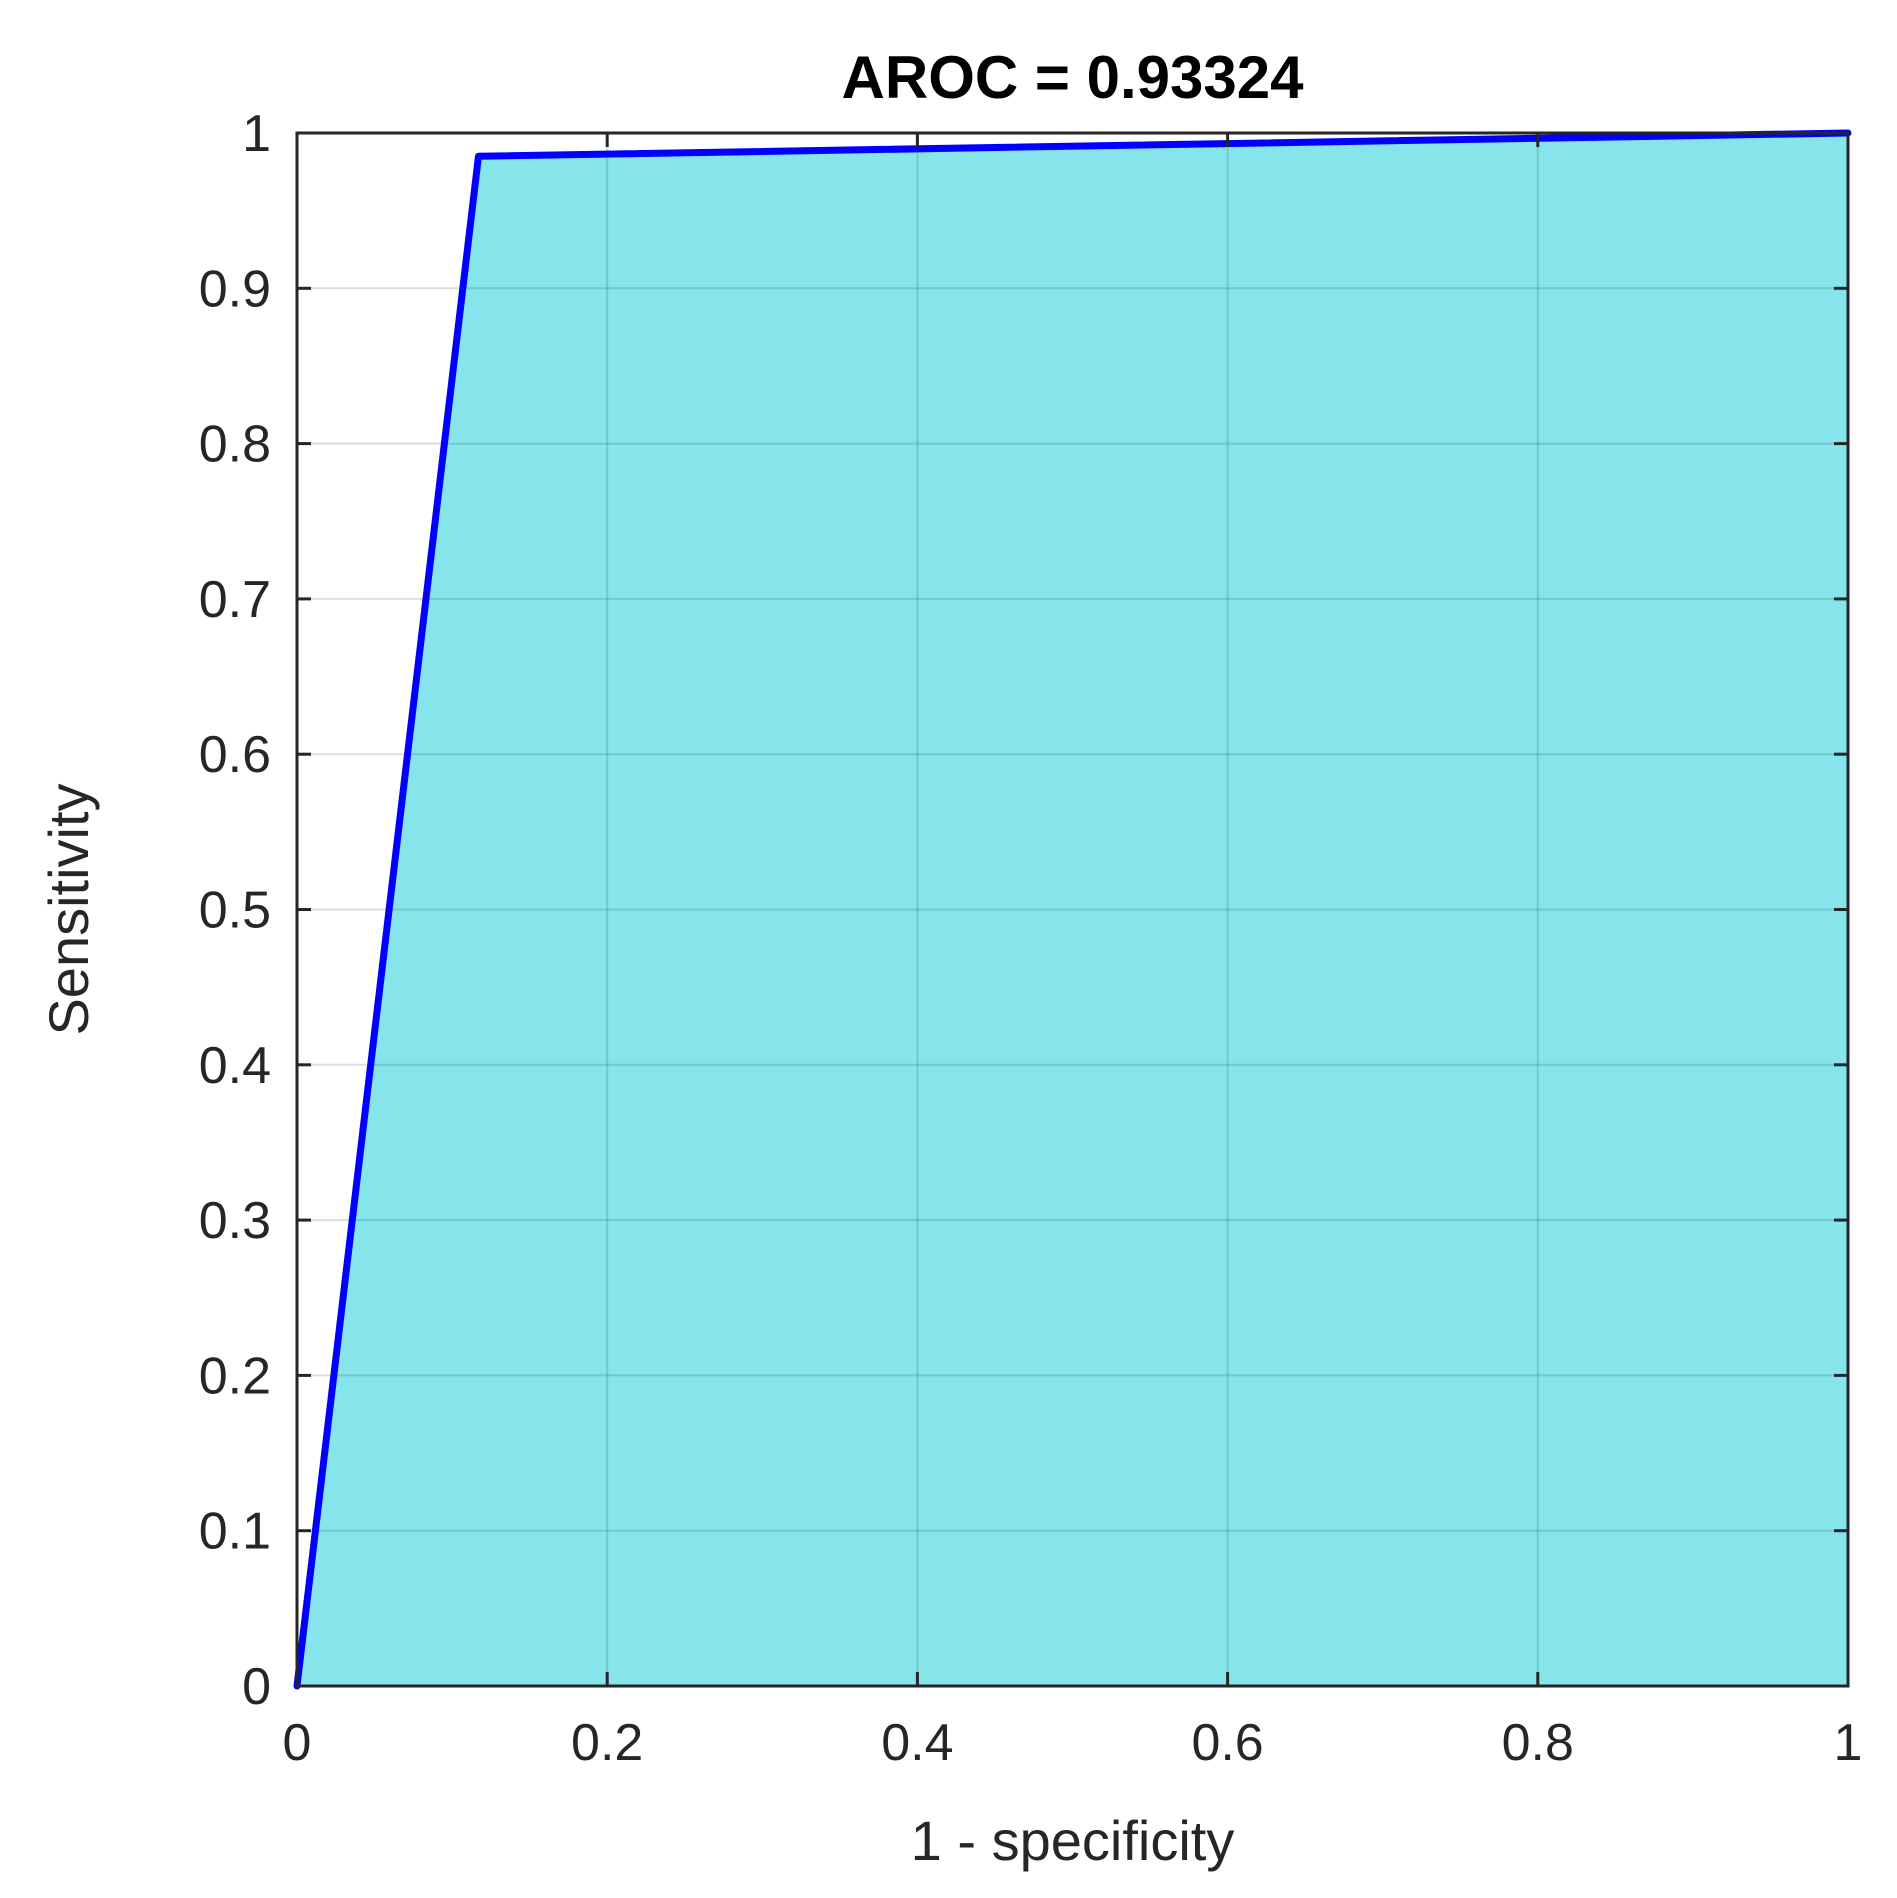  What do you see at coordinates (256, 134) in the screenshot?
I see `y-tick-label: 1` at bounding box center [256, 134].